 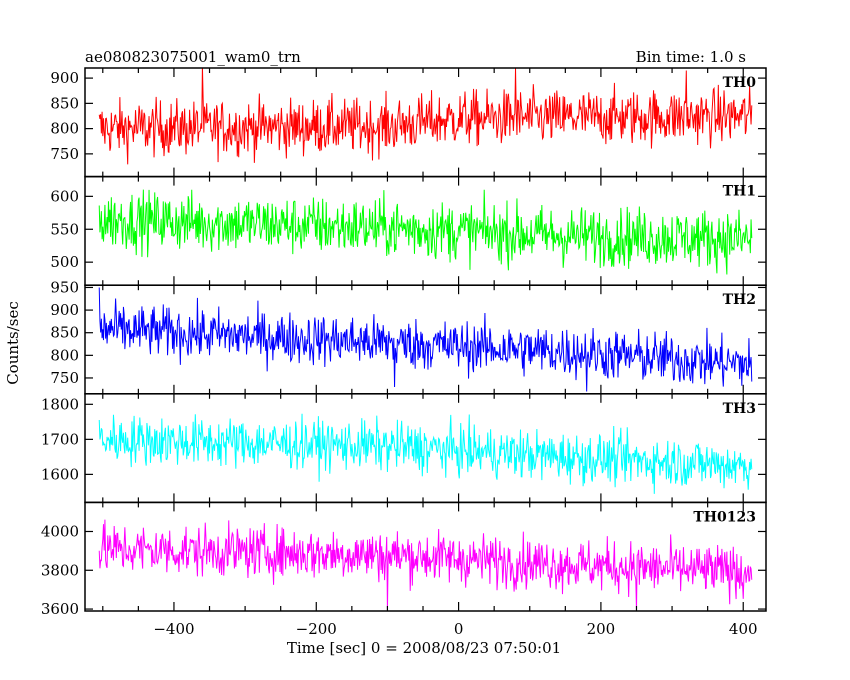 I want to click on y-tick-label: 3800, so click(x=60, y=570).